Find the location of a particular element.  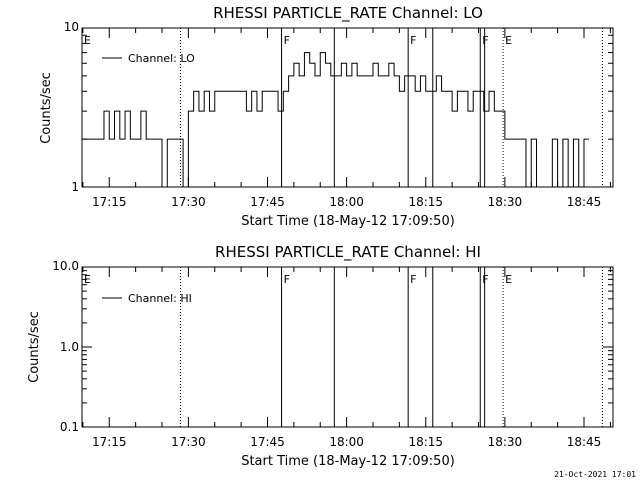

y-tick-label: 10.0 is located at coordinates (65, 266).